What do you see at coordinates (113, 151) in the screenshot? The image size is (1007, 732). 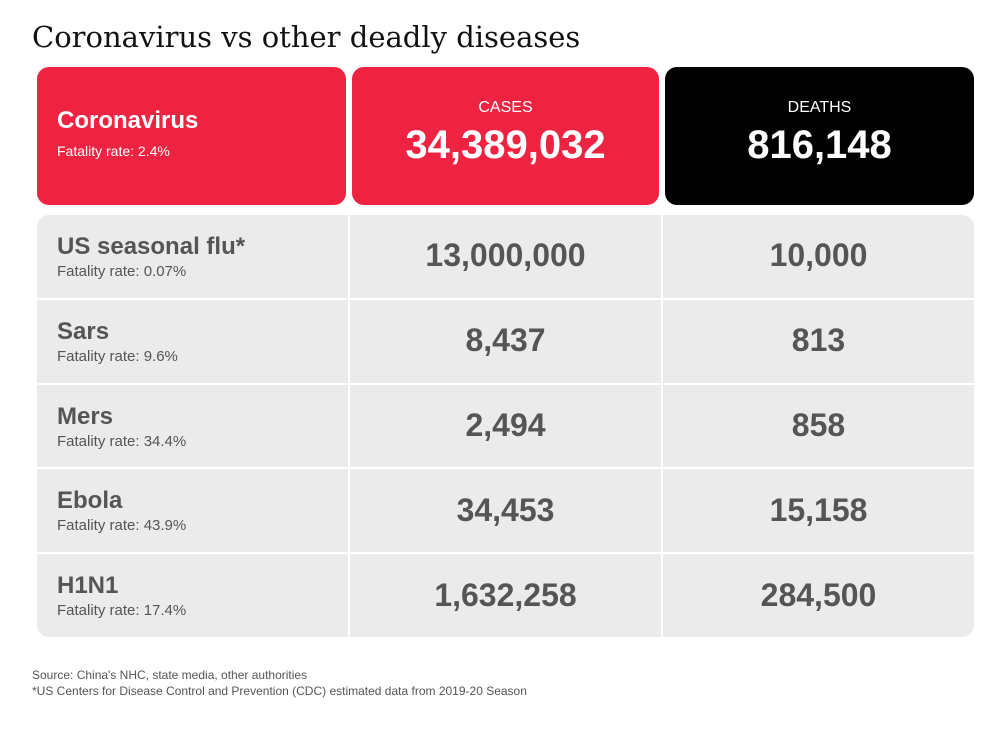 I see `highlight-fatality: Fatality rate: 2.4%` at bounding box center [113, 151].